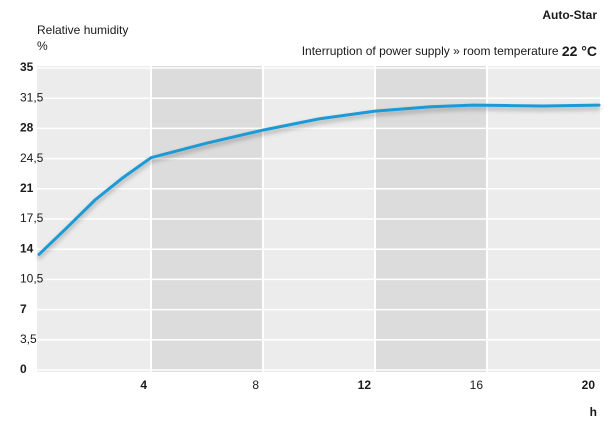  I want to click on x-tick-label: 8, so click(255, 385).